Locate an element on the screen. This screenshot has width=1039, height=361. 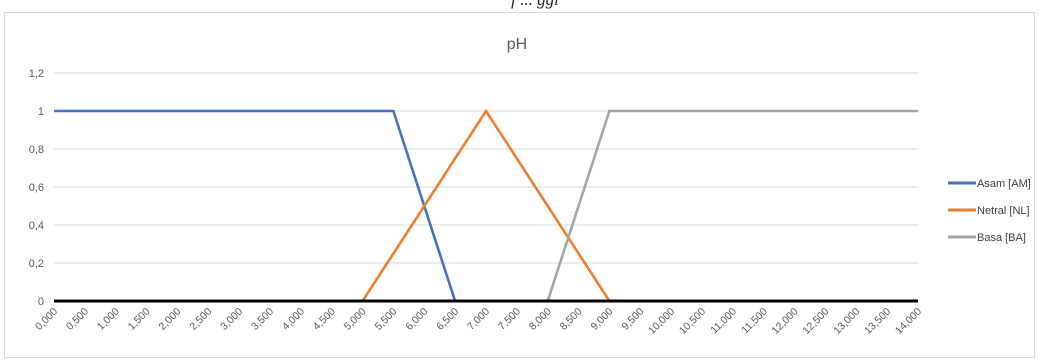
x-tick-label: 5,500 is located at coordinates (385, 319).